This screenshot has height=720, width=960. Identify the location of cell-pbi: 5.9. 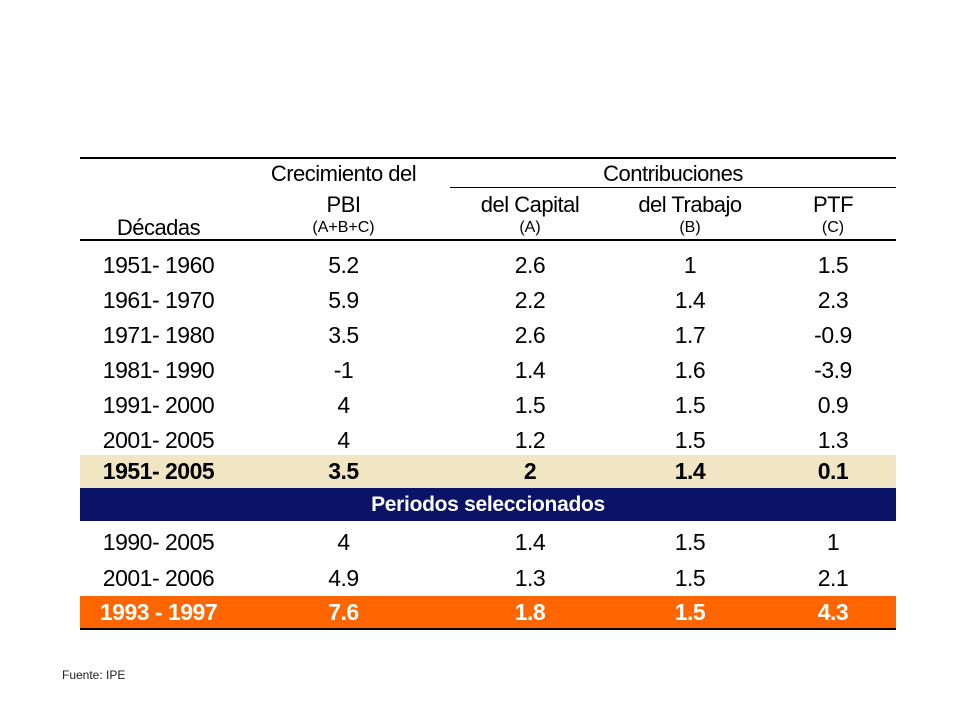
(343, 300).